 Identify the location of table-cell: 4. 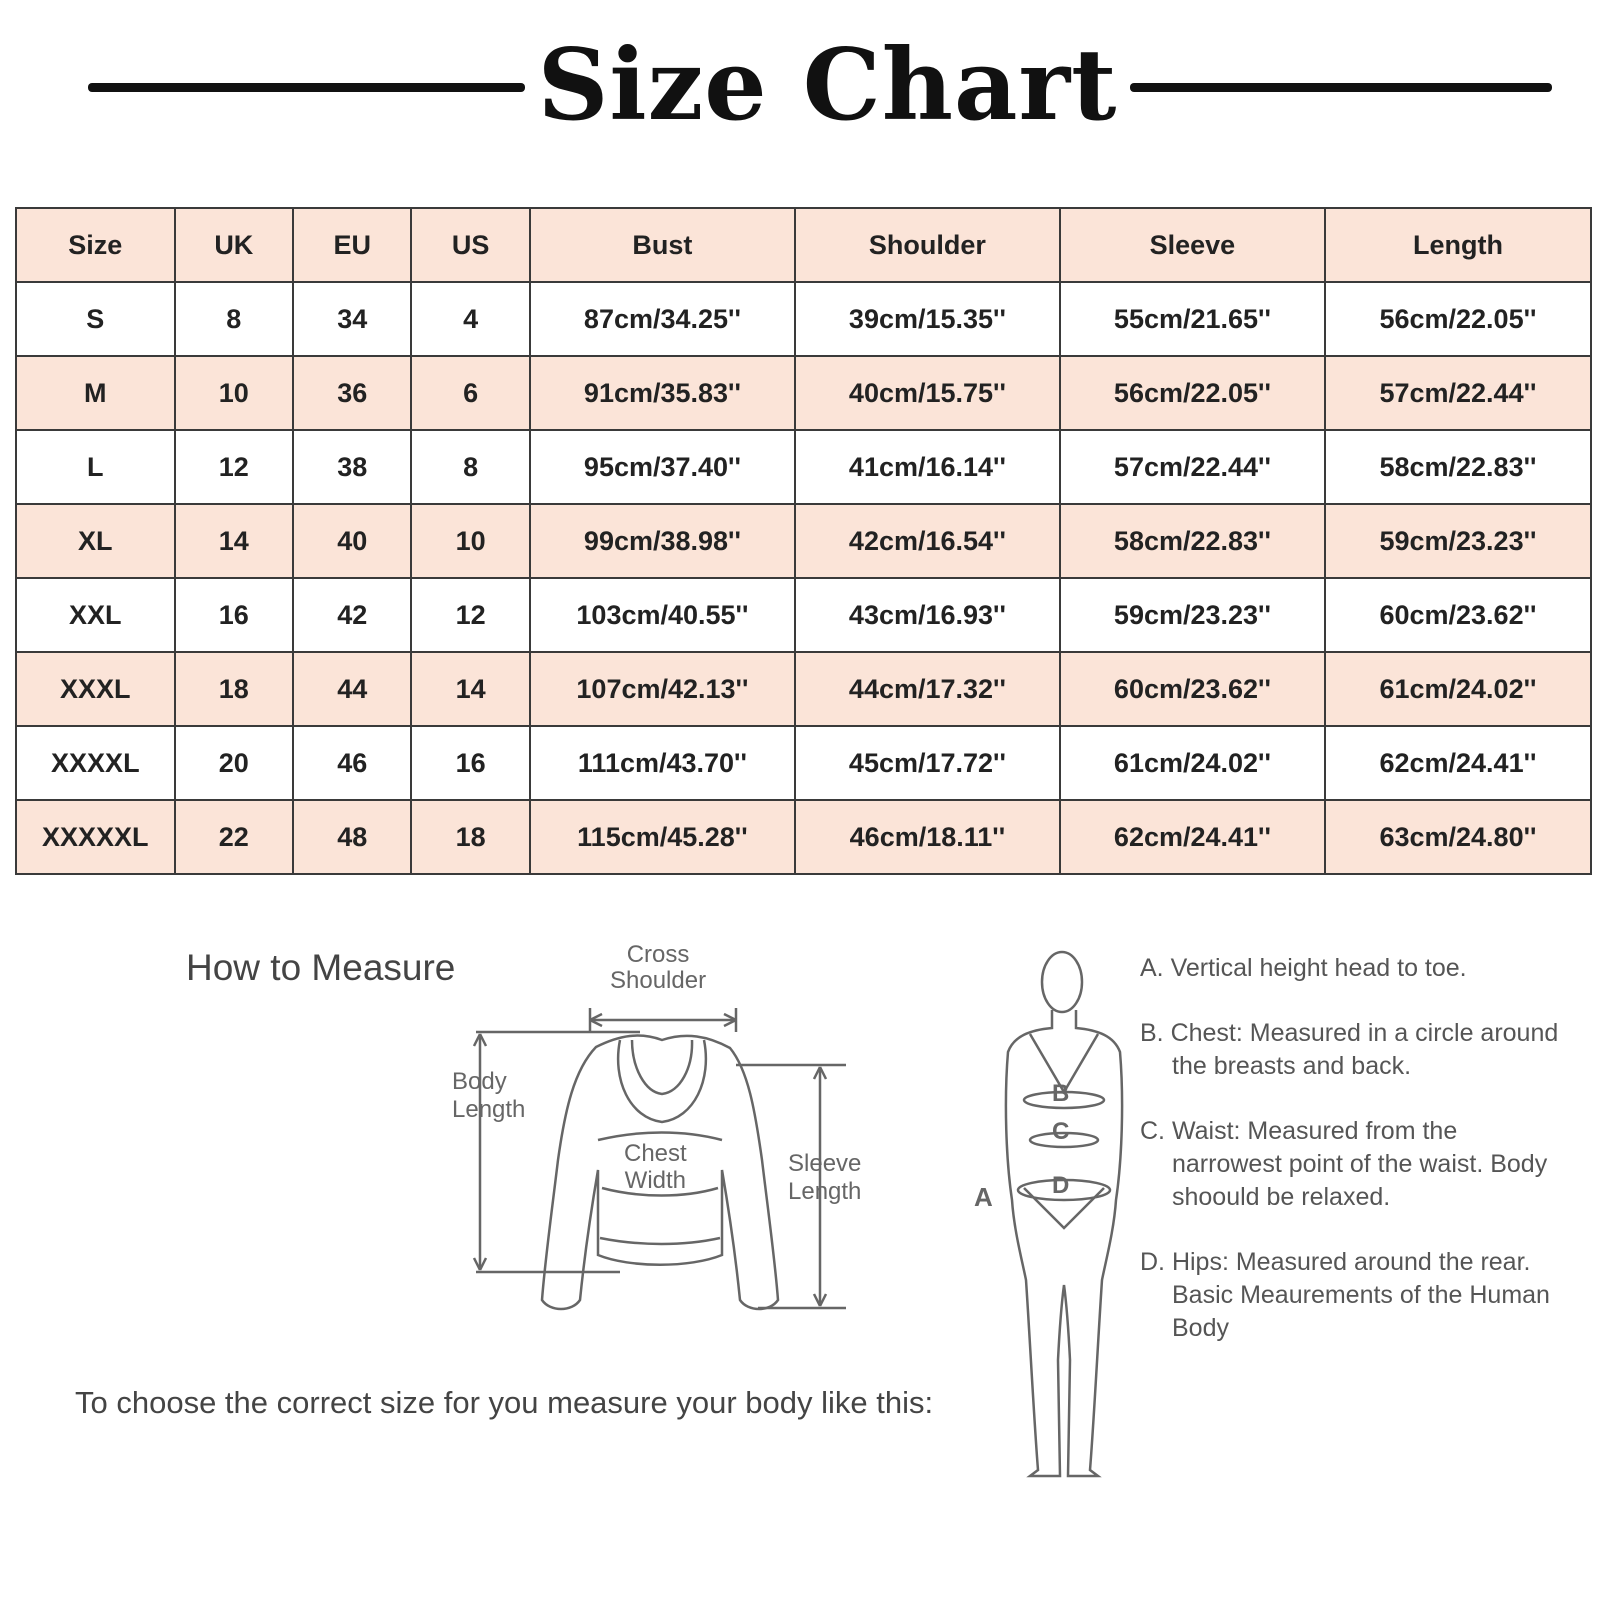
(470, 319).